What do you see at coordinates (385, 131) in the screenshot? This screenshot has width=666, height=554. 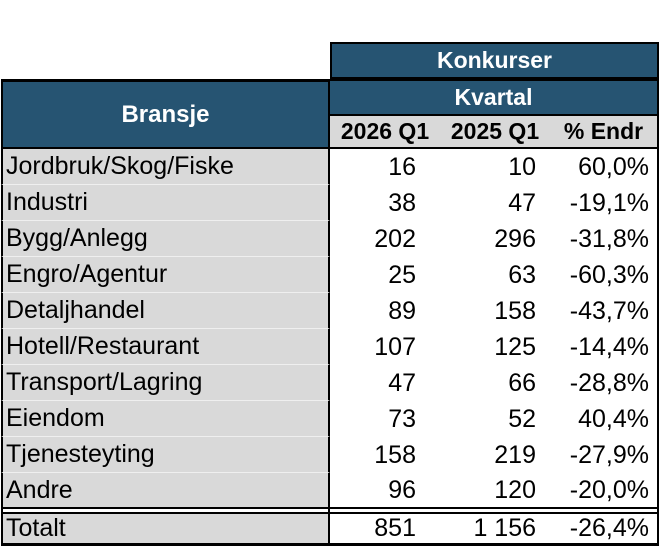 I see `column-header-2026-q1: 2026 Q1` at bounding box center [385, 131].